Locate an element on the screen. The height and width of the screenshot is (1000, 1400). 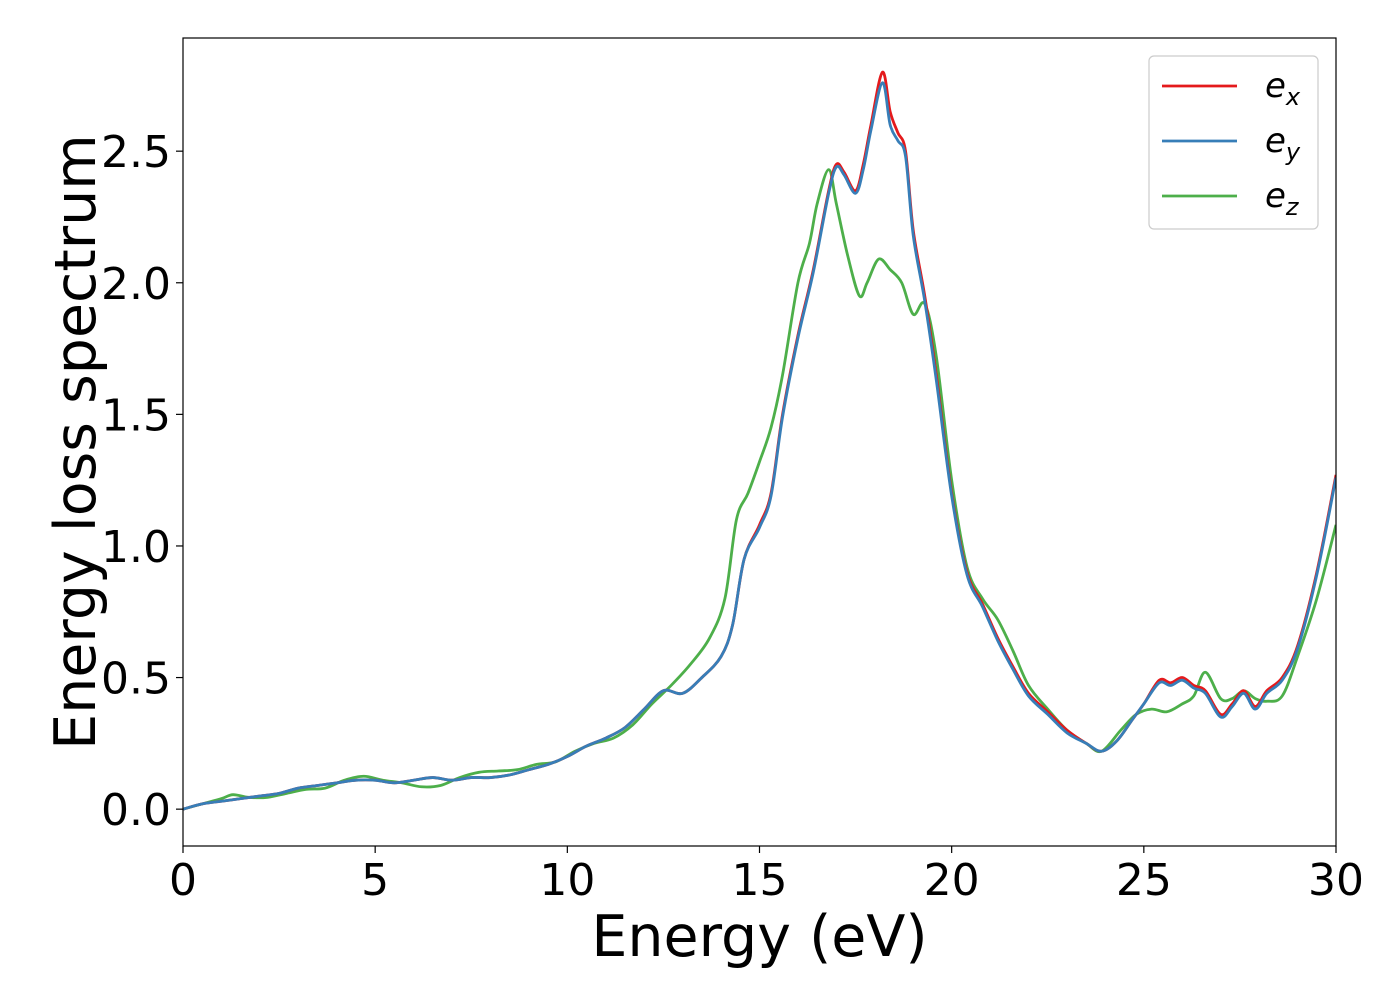
legend-subscript: z is located at coordinates (1292, 207).